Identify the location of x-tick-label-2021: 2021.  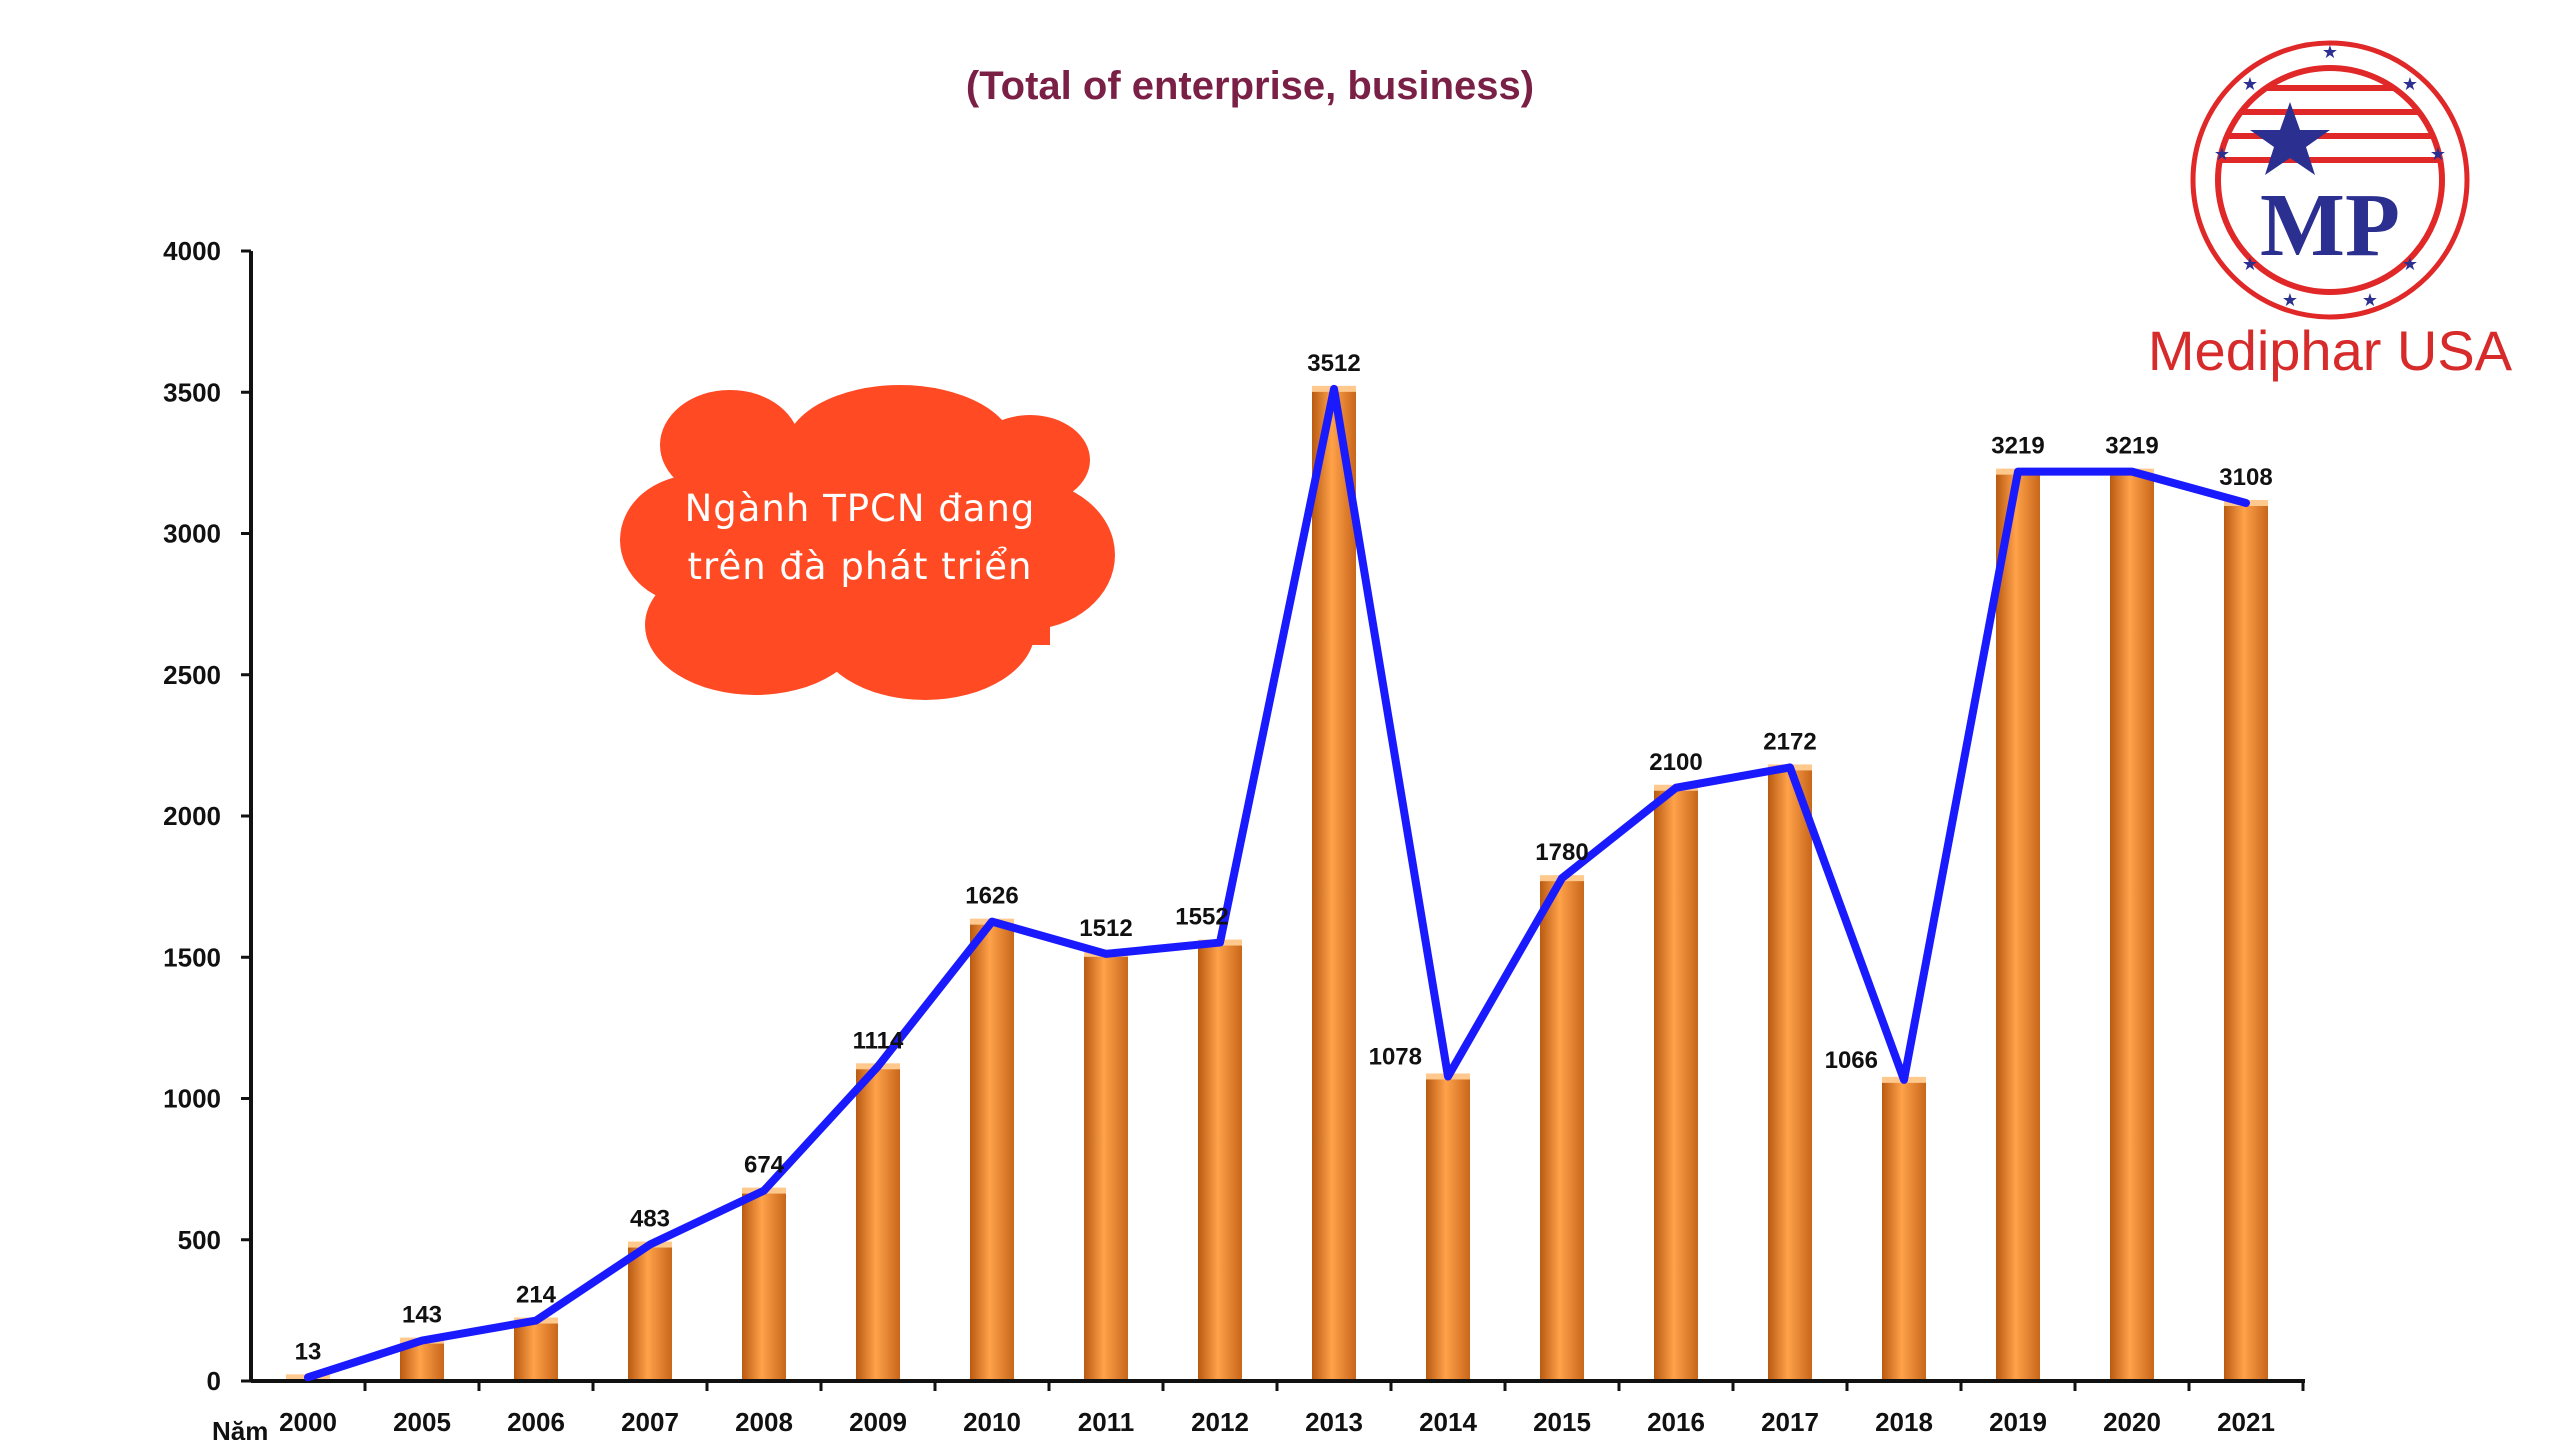
(2246, 1422).